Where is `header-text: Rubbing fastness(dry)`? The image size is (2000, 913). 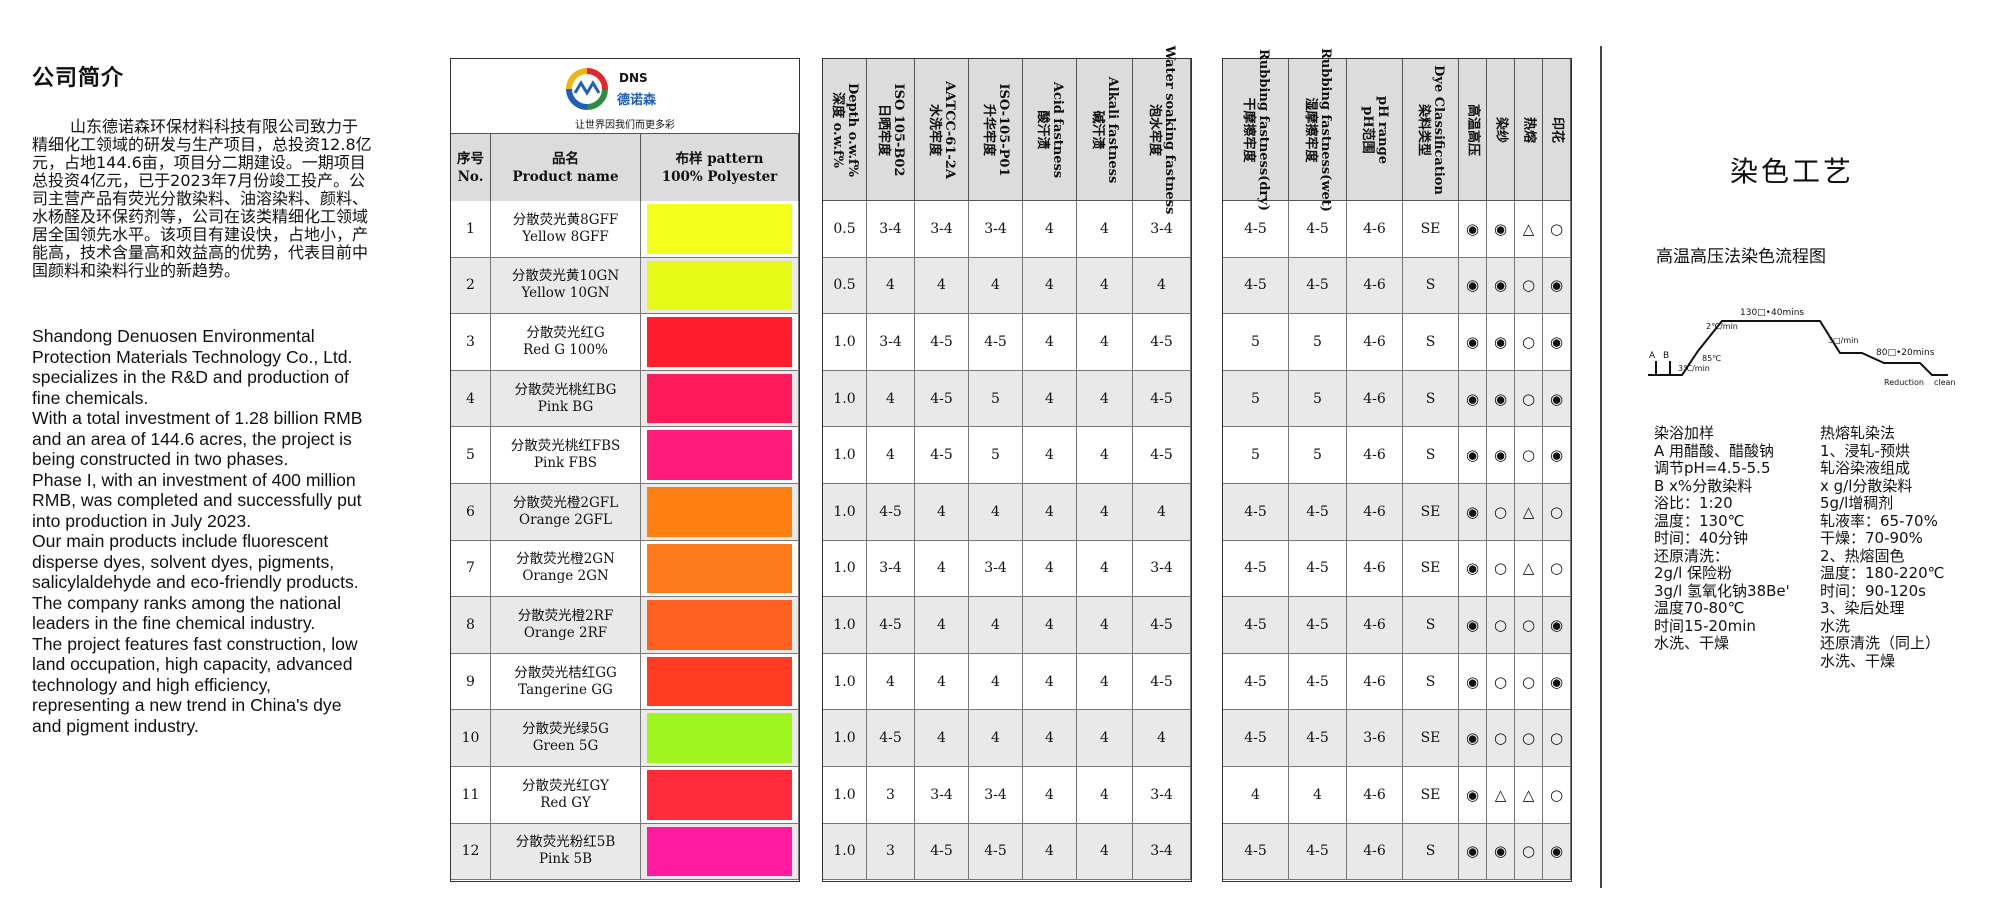 header-text: Rubbing fastness(dry) is located at coordinates (1263, 130).